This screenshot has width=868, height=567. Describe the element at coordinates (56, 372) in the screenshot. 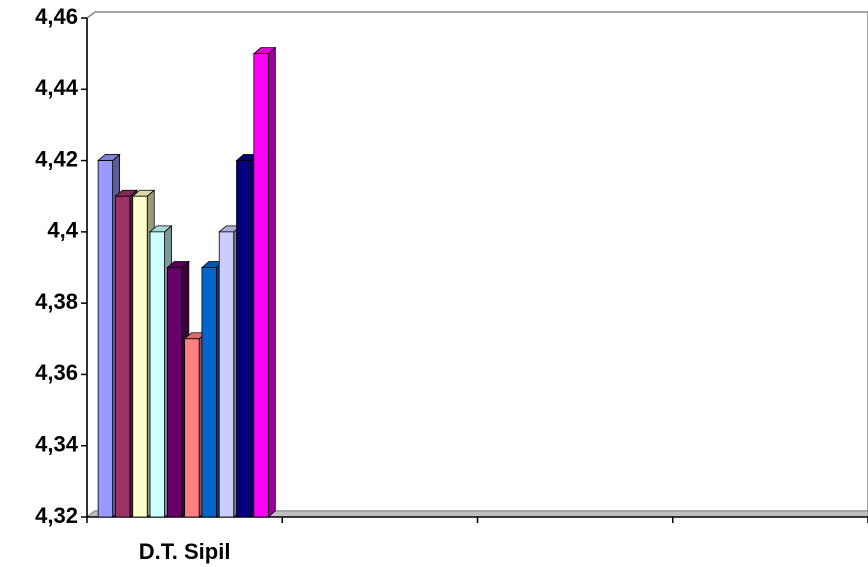

I see `y-tick-label: 4,36` at that location.